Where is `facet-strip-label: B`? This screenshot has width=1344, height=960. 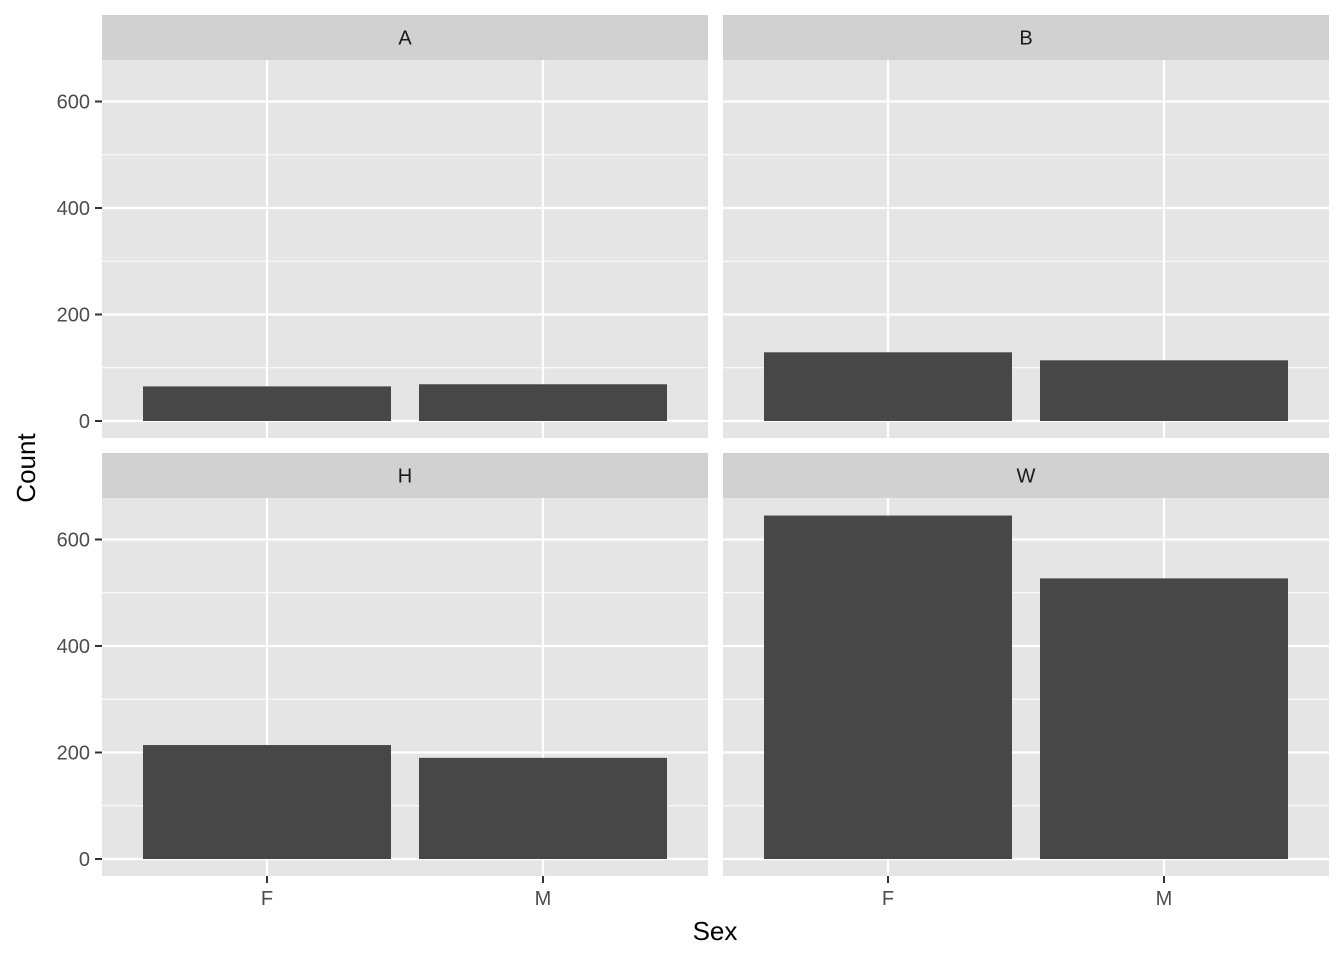 facet-strip-label: B is located at coordinates (1025, 39).